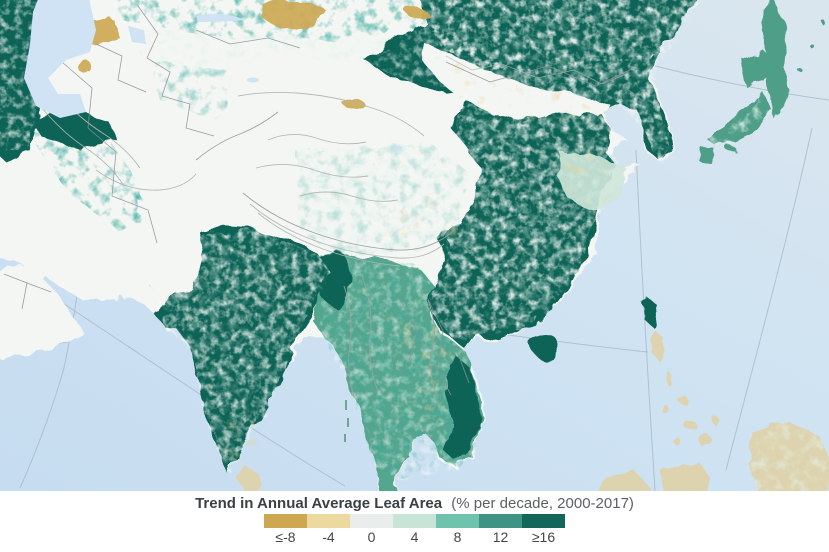 The image size is (829, 552). Describe the element at coordinates (253, 80) in the screenshot. I see `lake-issyk-kul` at that location.